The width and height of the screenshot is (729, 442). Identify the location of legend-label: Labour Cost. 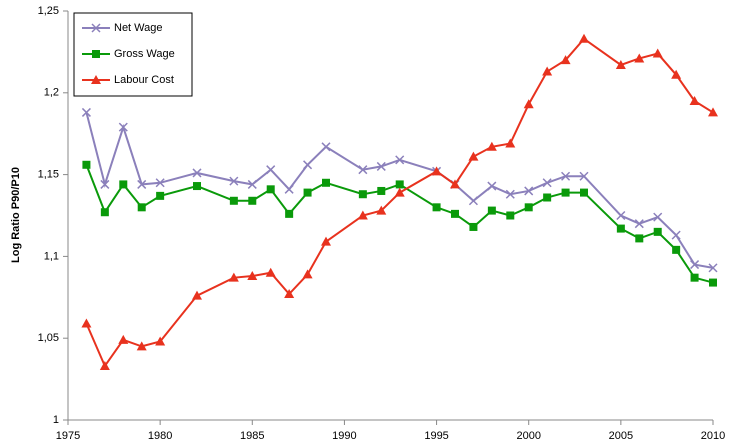
(144, 80).